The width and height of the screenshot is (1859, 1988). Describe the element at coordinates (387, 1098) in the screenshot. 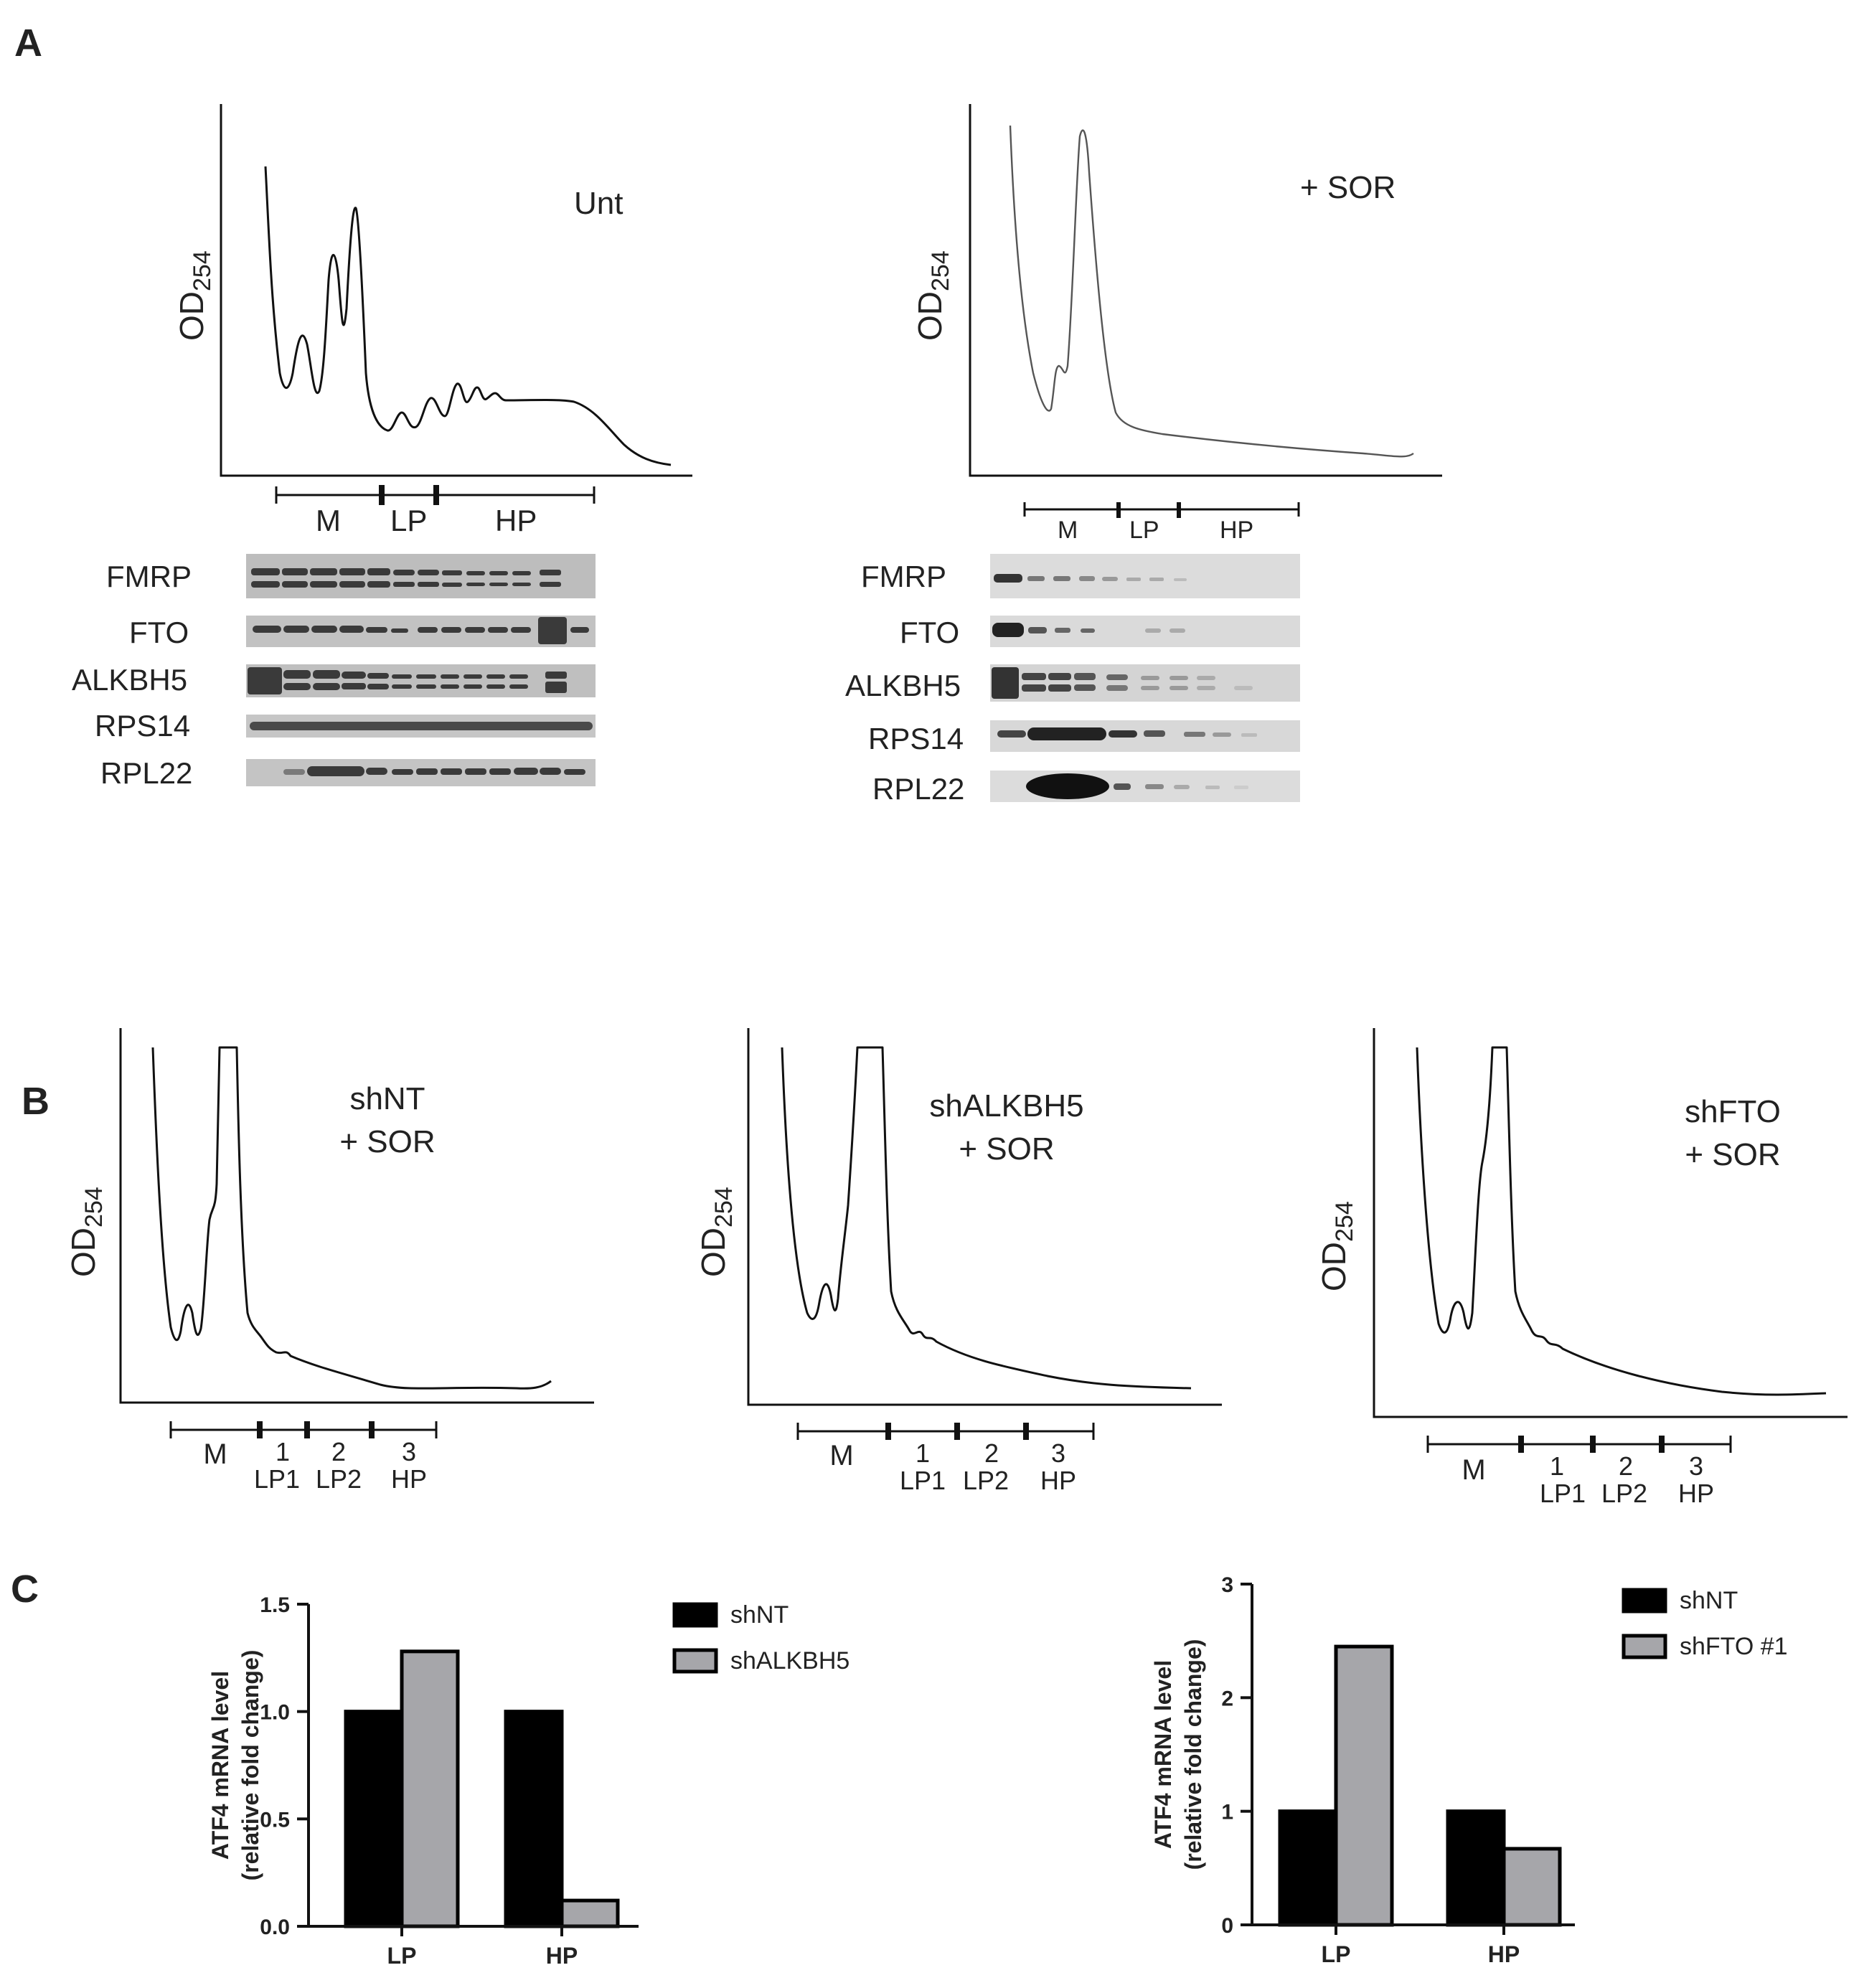

I see `condition-line-1: shNT` at that location.